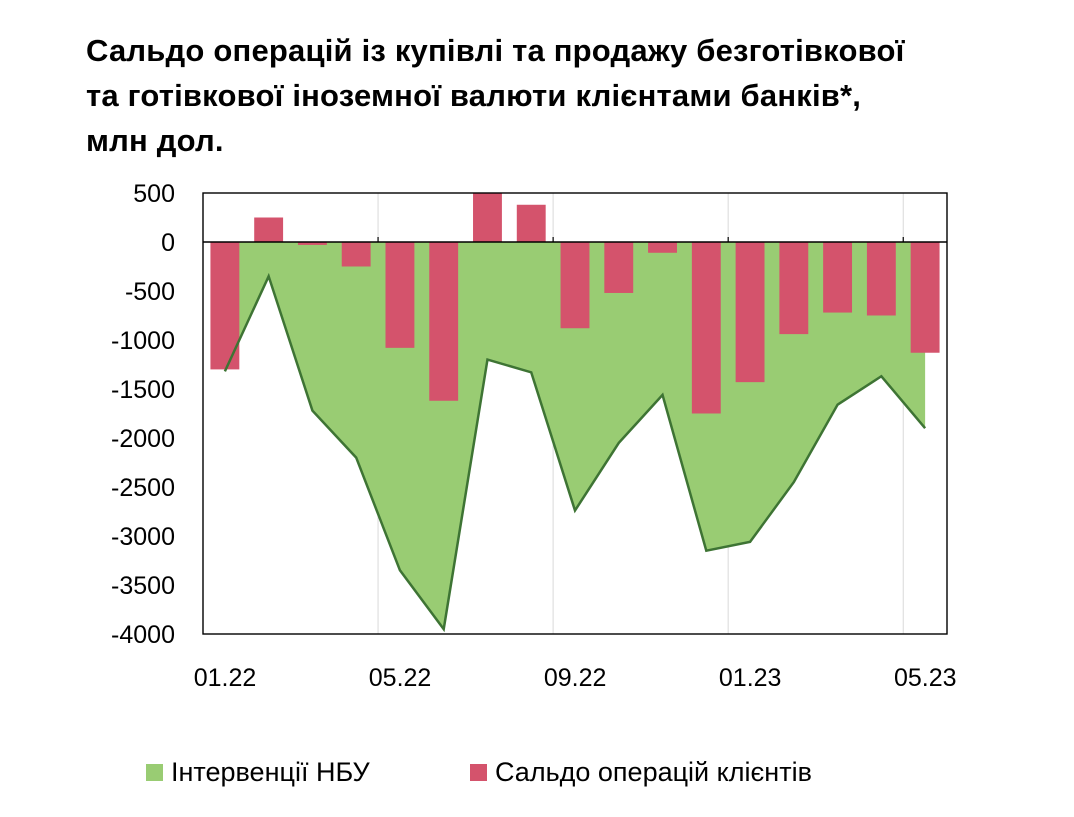 The width and height of the screenshot is (1074, 817). Describe the element at coordinates (154, 194) in the screenshot. I see `y-tick-label: 500` at that location.